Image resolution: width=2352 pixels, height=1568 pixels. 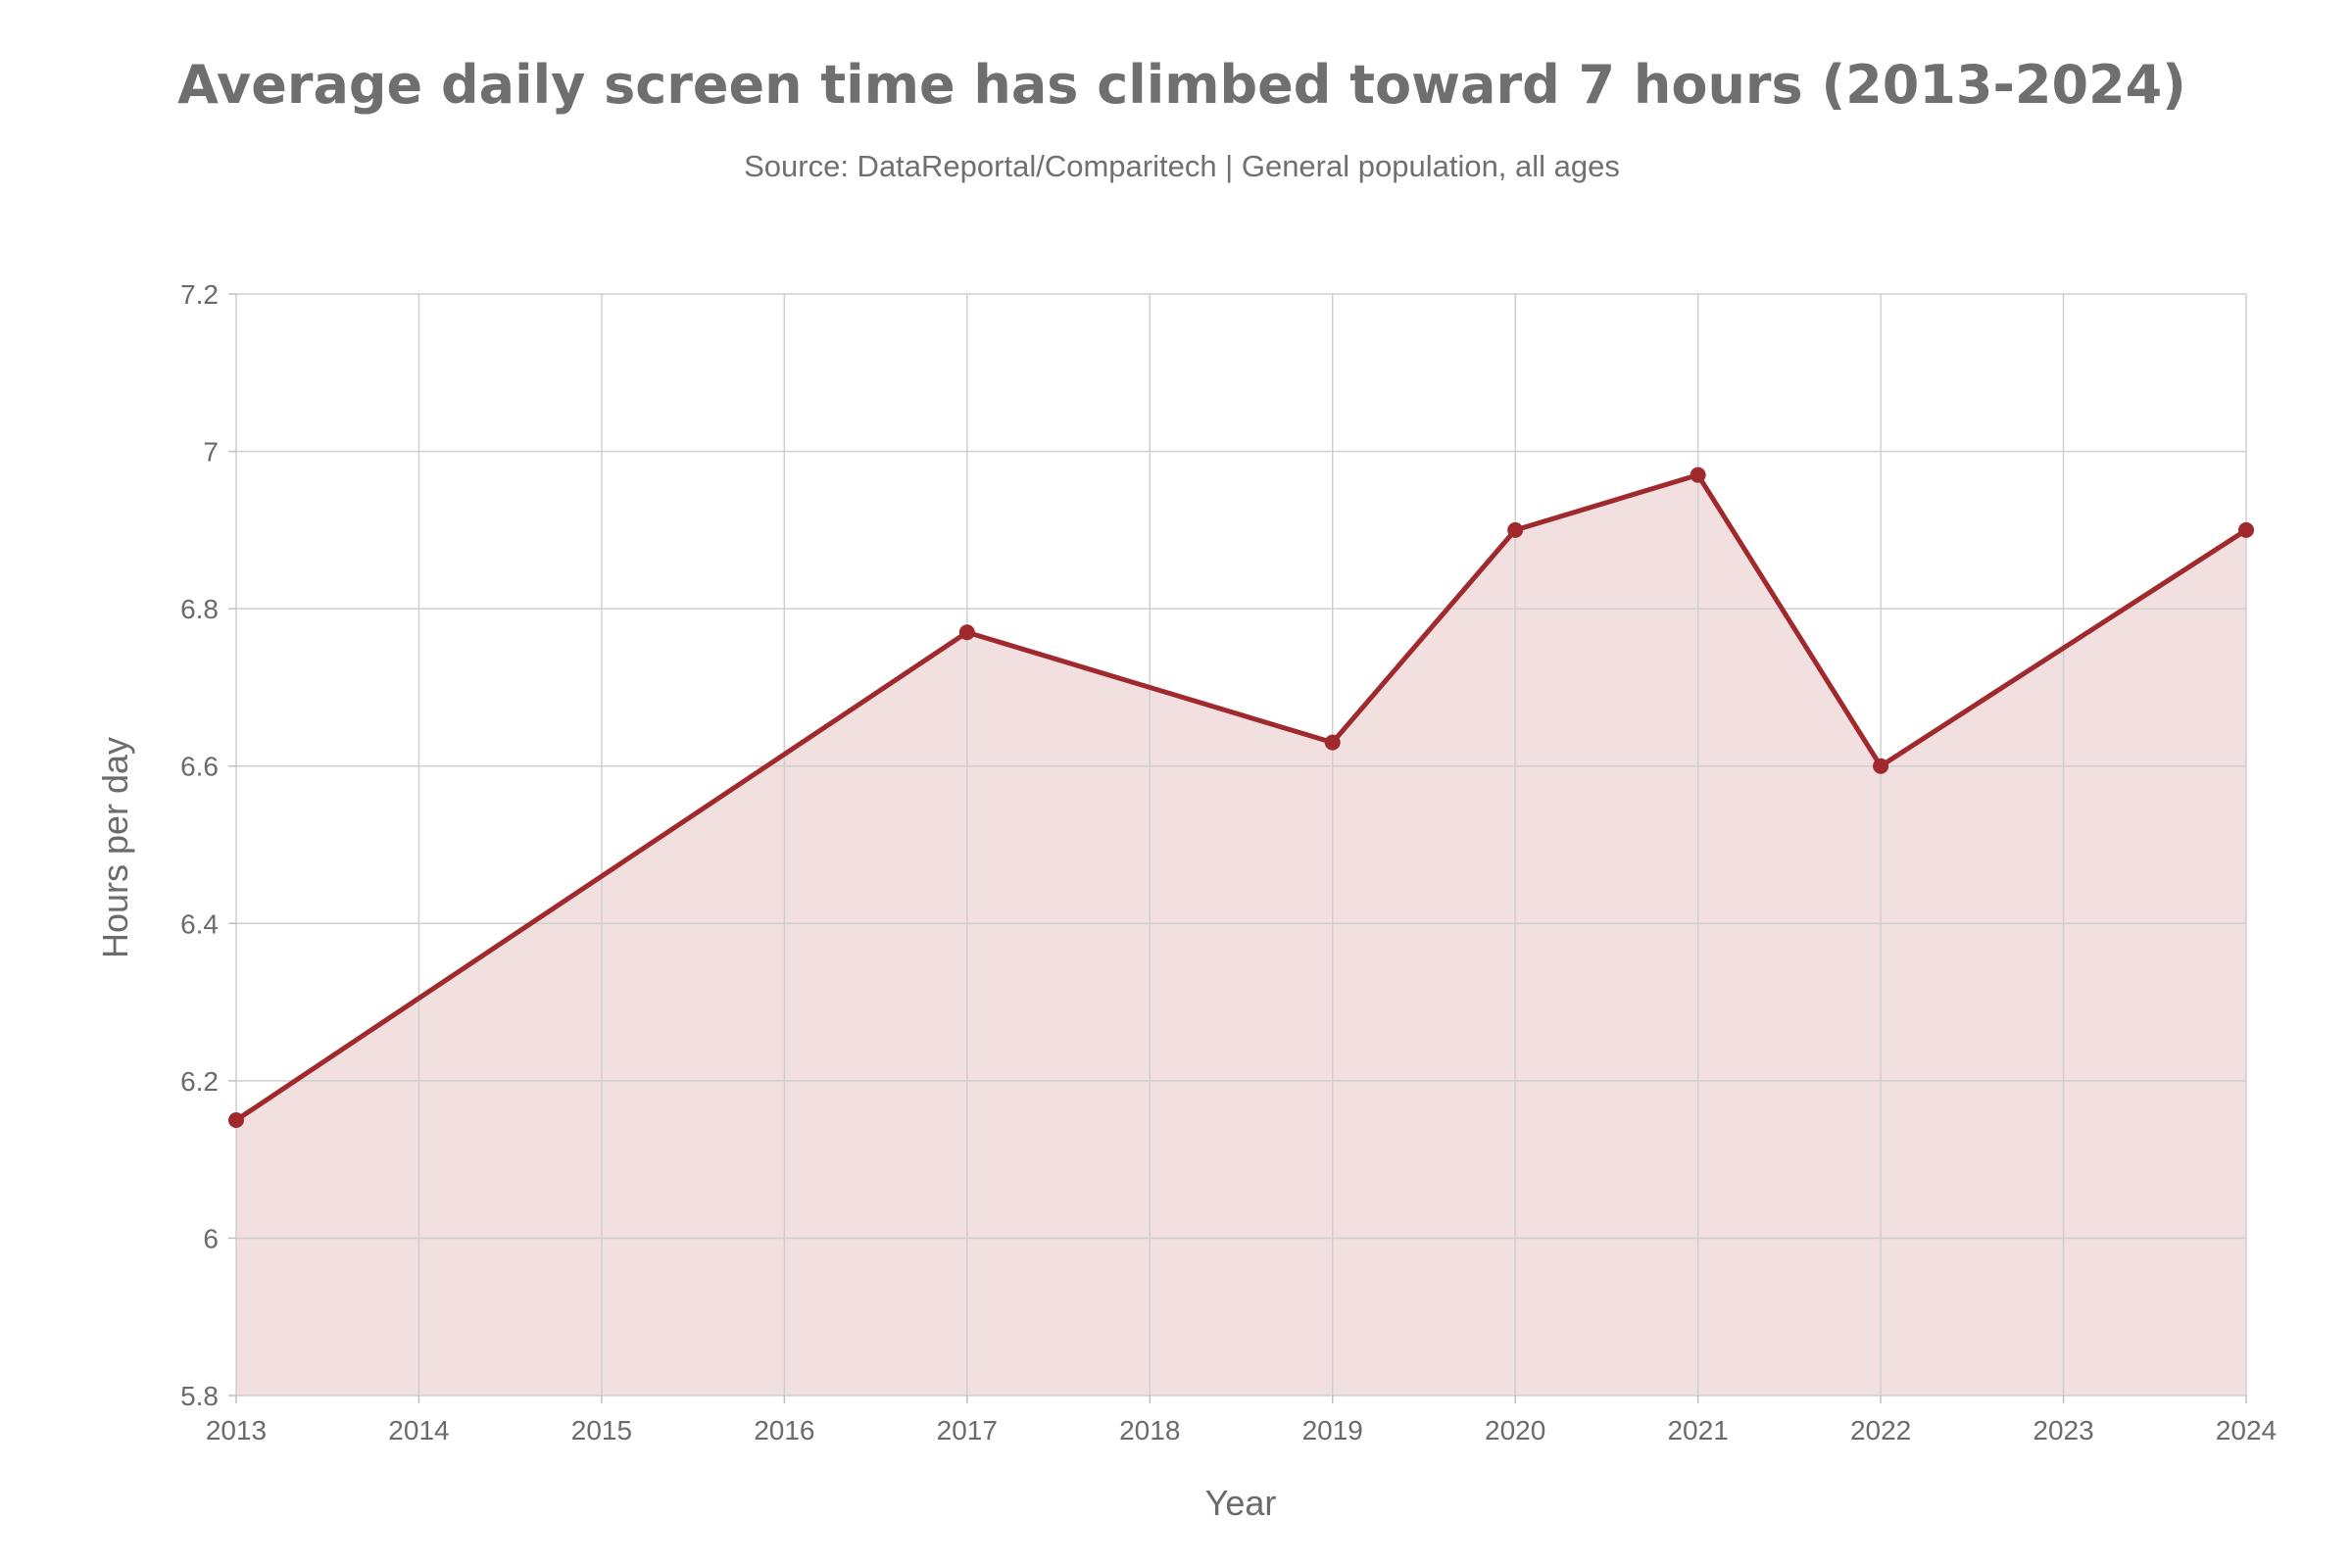 What do you see at coordinates (1880, 1430) in the screenshot?
I see `x-tick-label: 2022` at bounding box center [1880, 1430].